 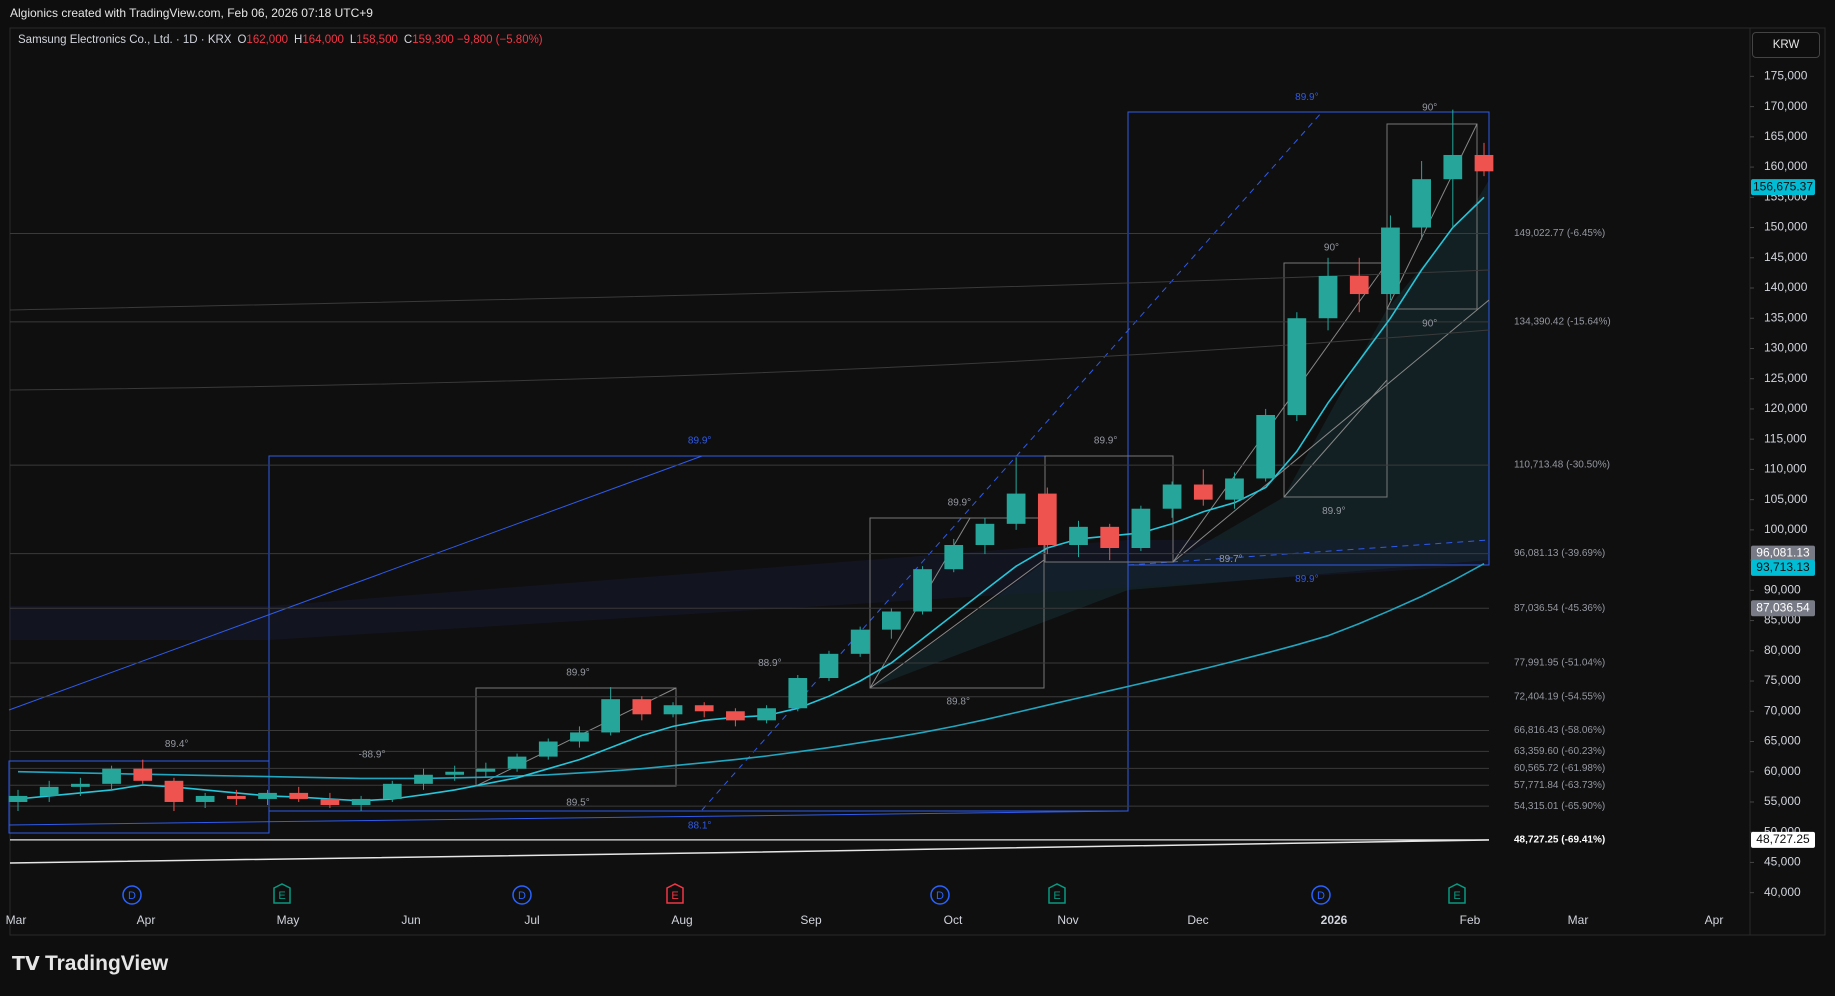 I want to click on y-tick-label: 125,000, so click(x=1786, y=378).